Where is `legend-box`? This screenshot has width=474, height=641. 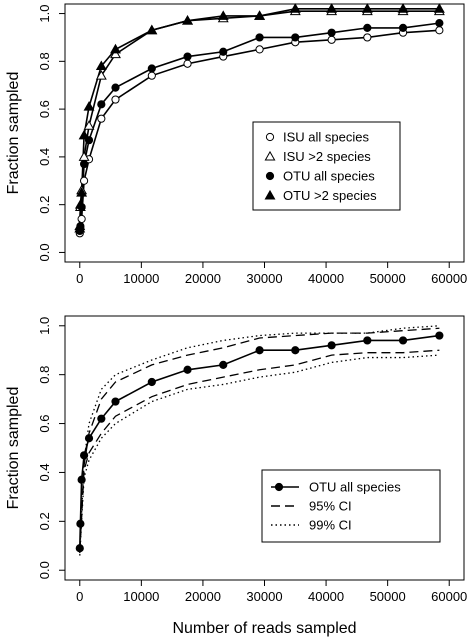
legend-box is located at coordinates (326, 166).